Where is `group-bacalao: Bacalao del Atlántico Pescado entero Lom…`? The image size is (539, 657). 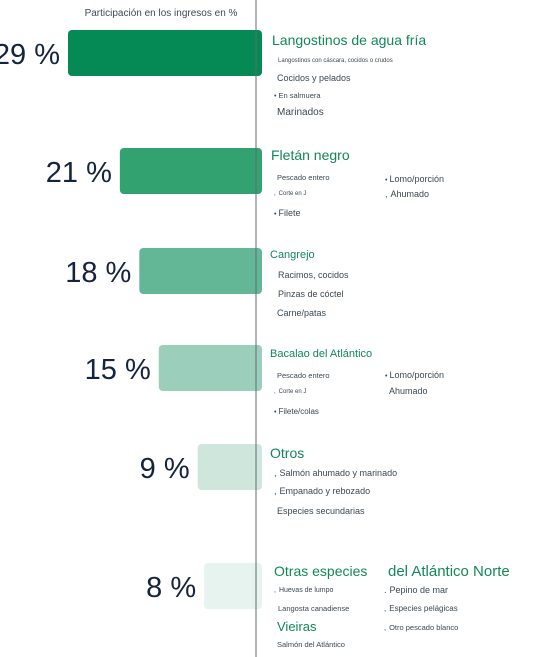
group-bacalao: Bacalao del Atlántico Pescado entero Lom… is located at coordinates (400, 385).